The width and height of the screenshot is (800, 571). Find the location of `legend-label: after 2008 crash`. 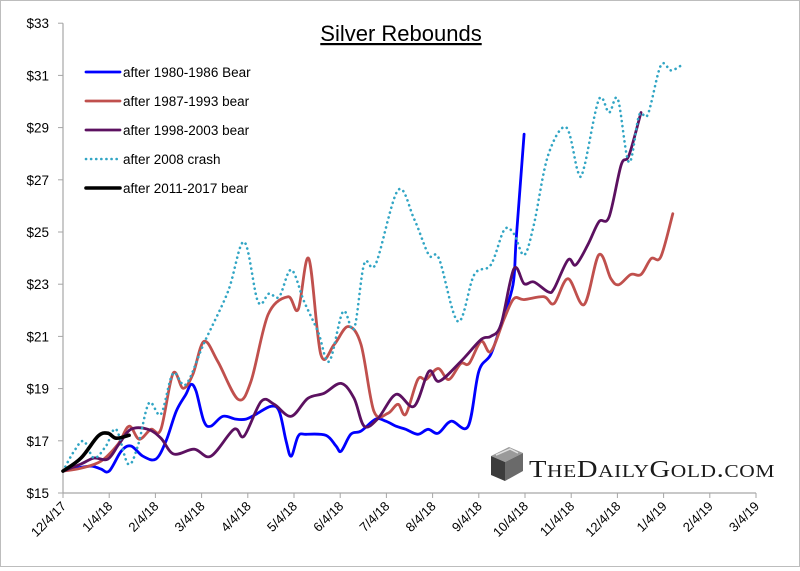

legend-label: after 2008 crash is located at coordinates (172, 159).